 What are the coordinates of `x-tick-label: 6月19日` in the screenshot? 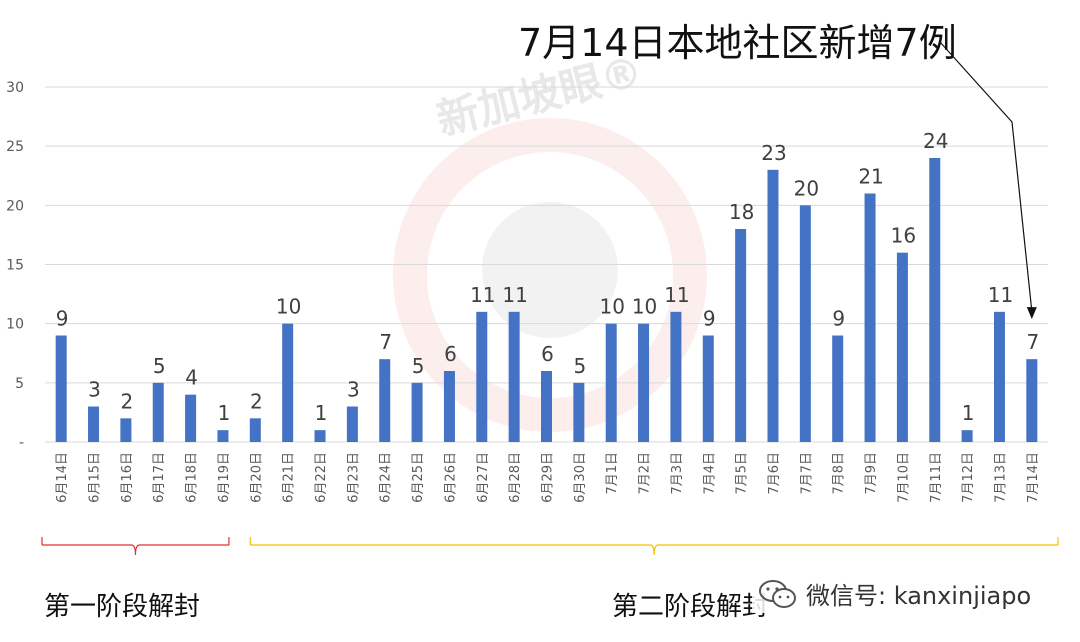 It's located at (224, 477).